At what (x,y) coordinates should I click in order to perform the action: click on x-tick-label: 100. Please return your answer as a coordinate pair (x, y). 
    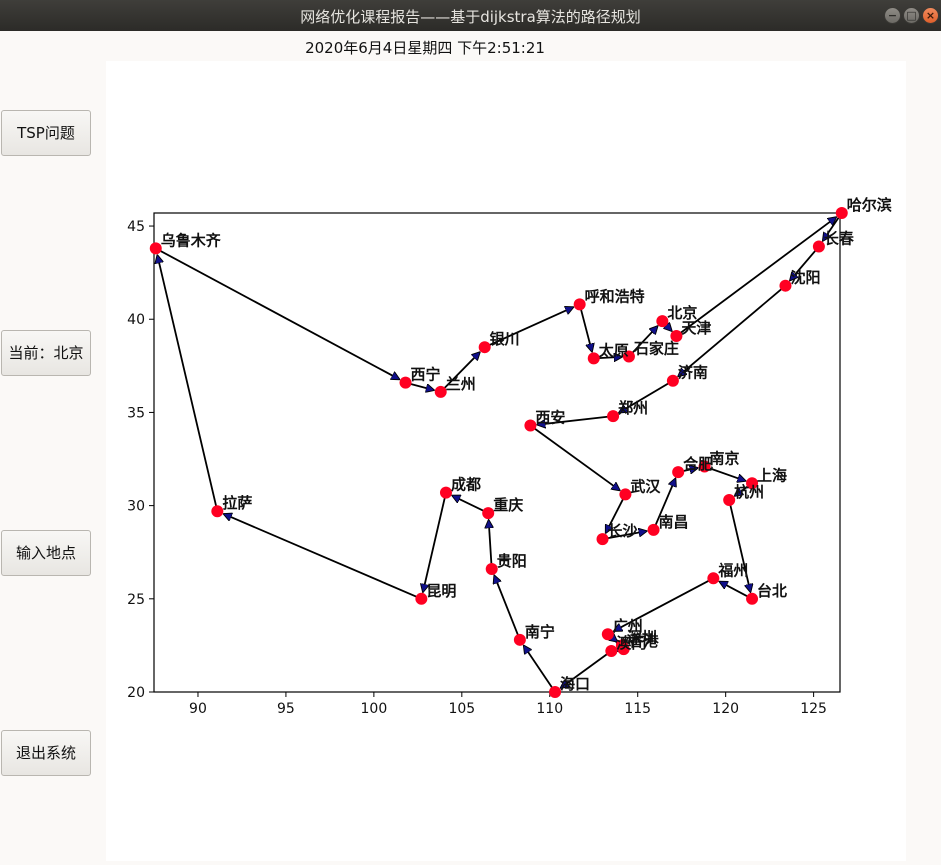
    Looking at the image, I should click on (374, 709).